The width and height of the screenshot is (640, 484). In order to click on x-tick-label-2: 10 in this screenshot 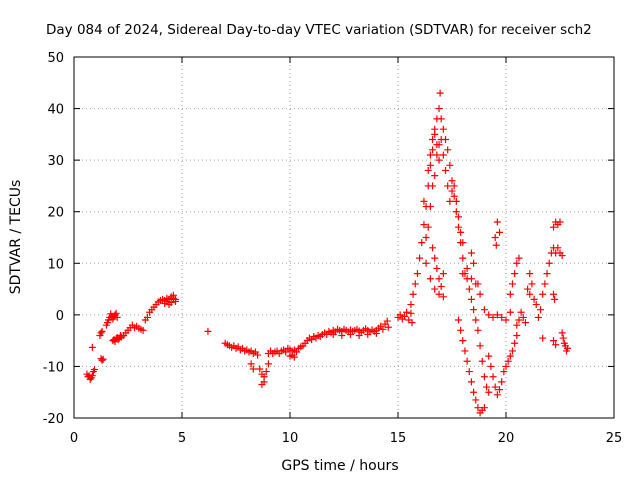, I will do `click(290, 438)`.